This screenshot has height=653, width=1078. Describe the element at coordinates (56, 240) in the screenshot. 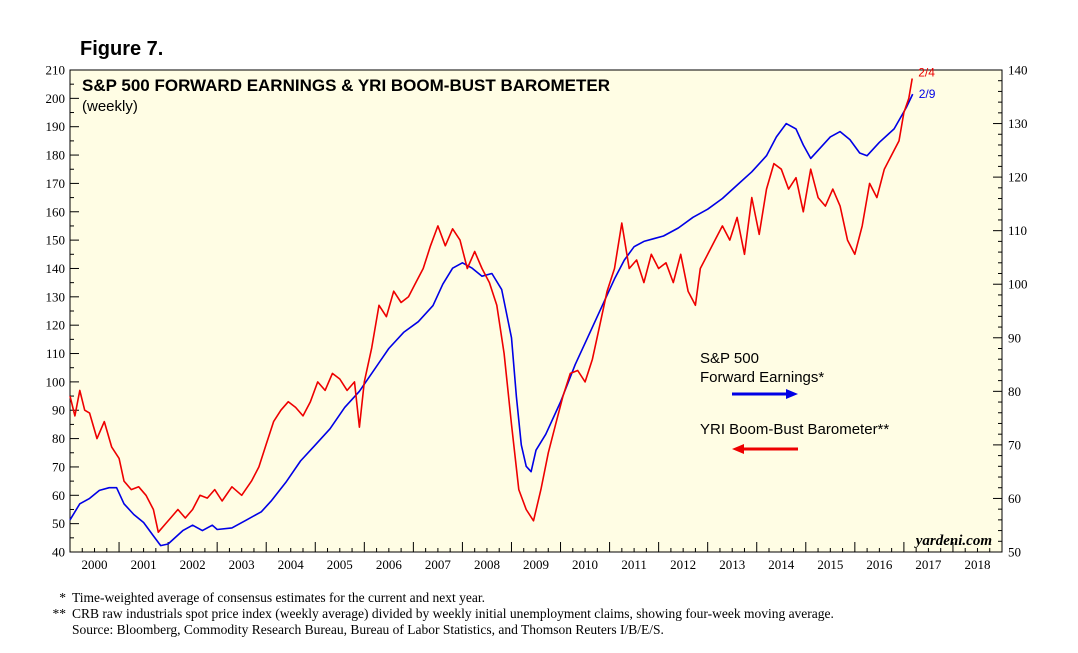

I see `left-tick-label: 150` at that location.